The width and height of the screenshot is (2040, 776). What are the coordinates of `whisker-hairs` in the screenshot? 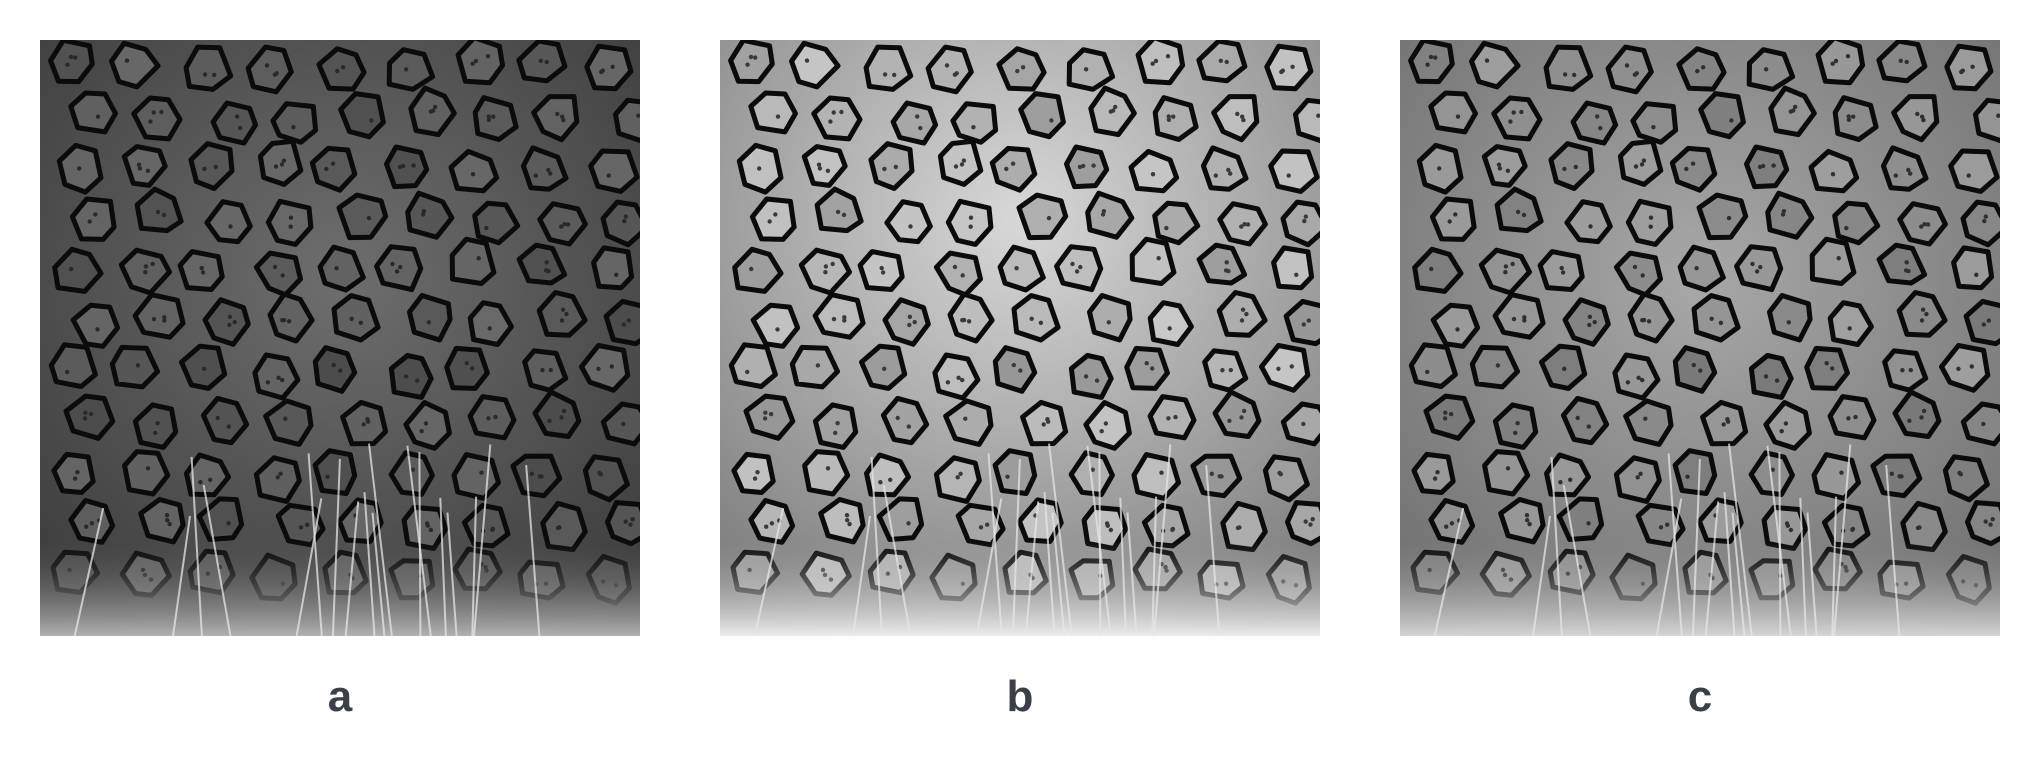 It's located at (987, 539).